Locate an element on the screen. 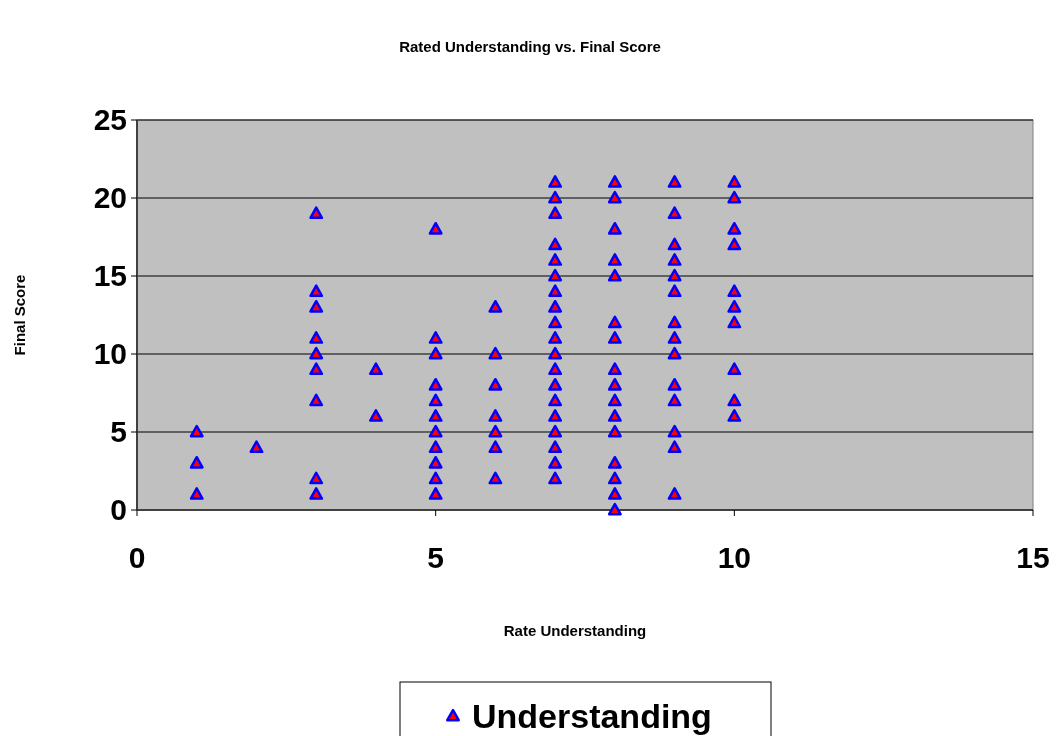  x-axis-title: Rate Understanding is located at coordinates (575, 630).